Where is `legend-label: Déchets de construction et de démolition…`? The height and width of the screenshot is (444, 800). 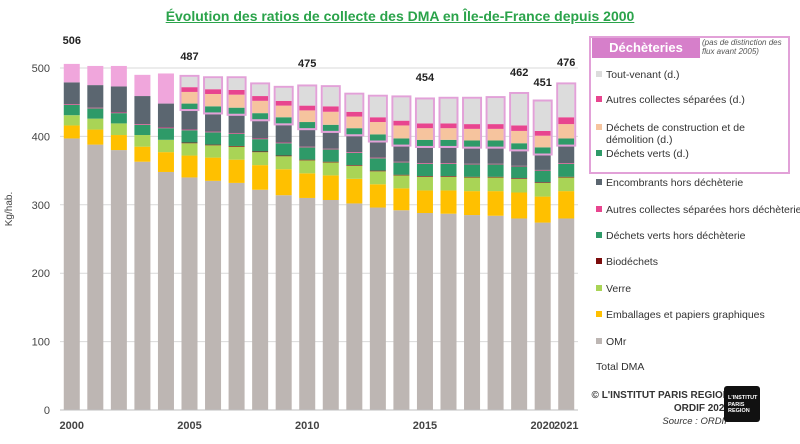
legend-label: Déchets de construction et de démolition… is located at coordinates (675, 134).